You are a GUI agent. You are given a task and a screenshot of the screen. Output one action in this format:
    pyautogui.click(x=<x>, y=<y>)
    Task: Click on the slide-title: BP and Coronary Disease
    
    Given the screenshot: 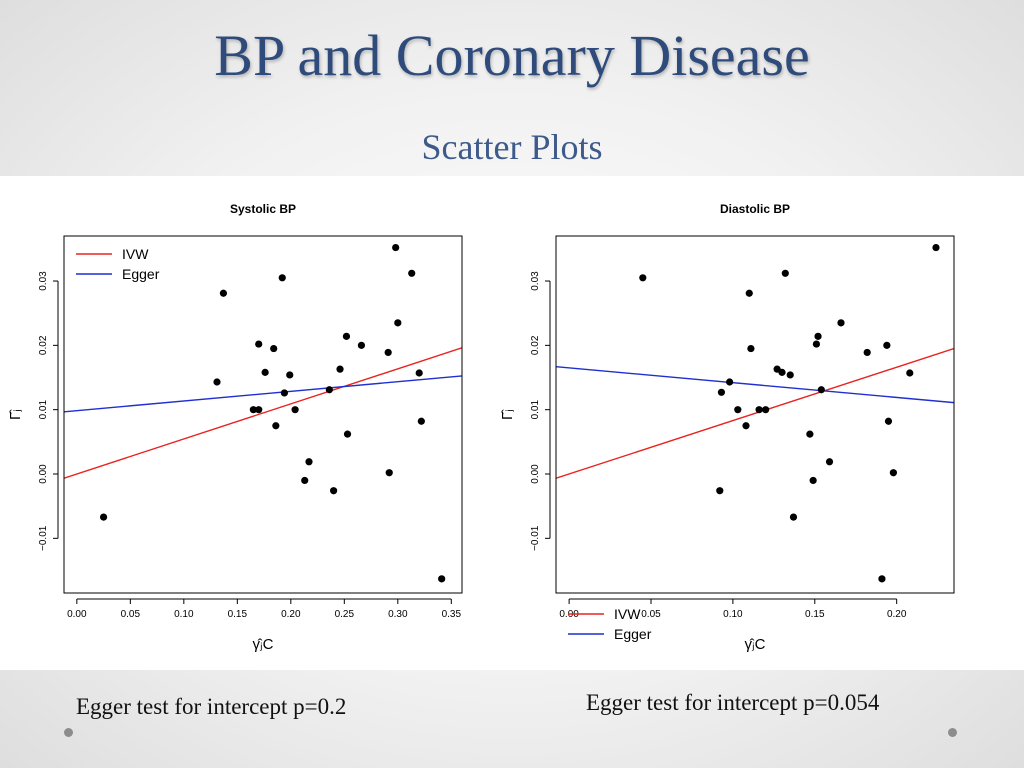 What is the action you would take?
    pyautogui.click(x=512, y=55)
    